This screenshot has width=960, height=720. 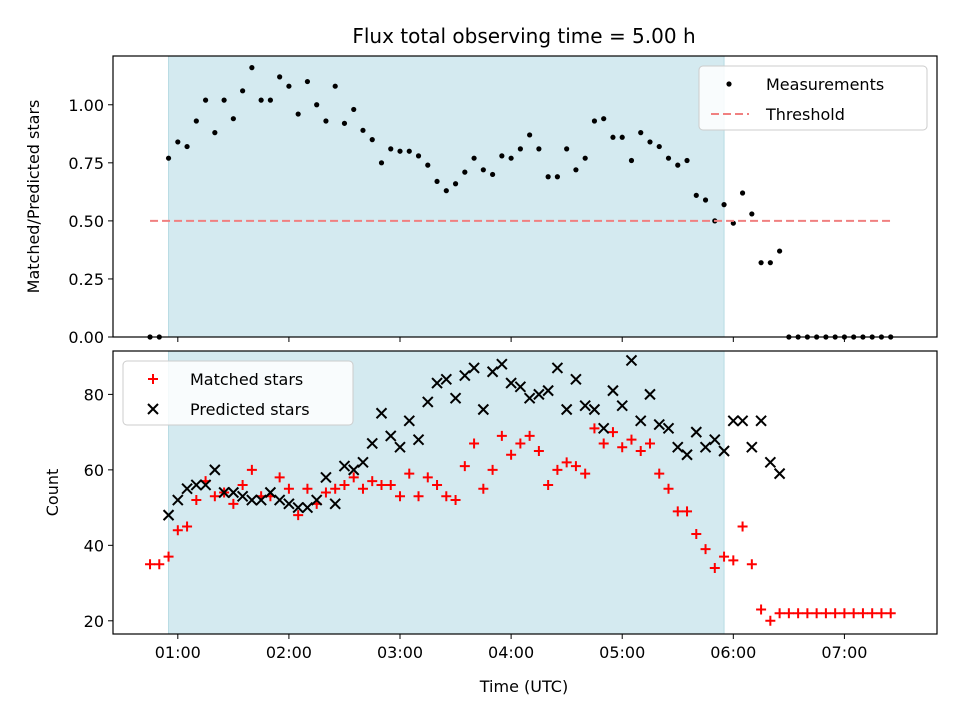 I want to click on y-axis-label: Matched/Predicted stars, so click(x=33, y=197).